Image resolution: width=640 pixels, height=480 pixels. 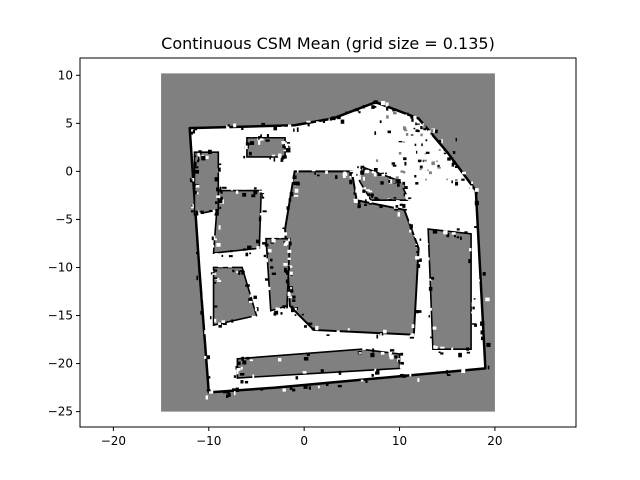 I want to click on x-tick-label: 10, so click(x=399, y=441).